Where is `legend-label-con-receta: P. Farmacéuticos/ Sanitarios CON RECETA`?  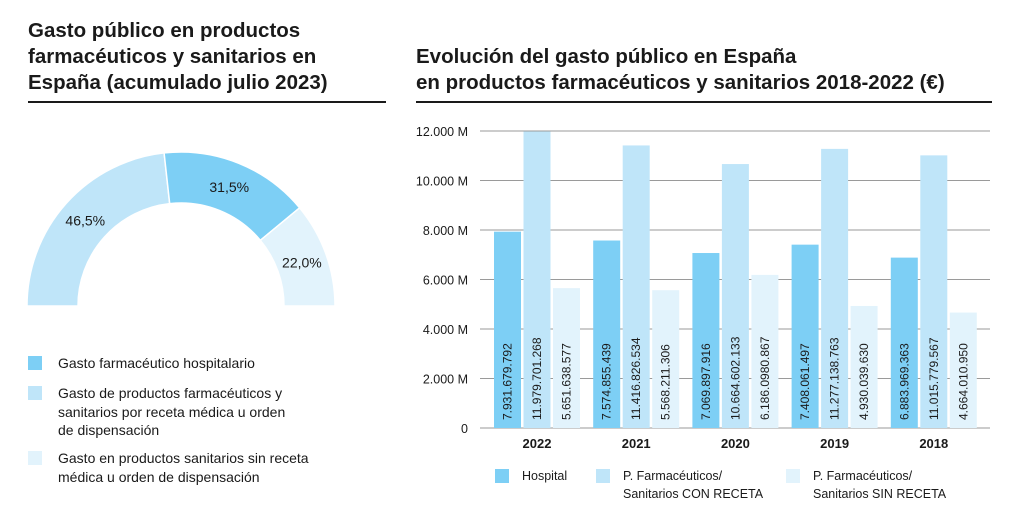 legend-label-con-receta: P. Farmacéuticos/ Sanitarios CON RECETA is located at coordinates (693, 485).